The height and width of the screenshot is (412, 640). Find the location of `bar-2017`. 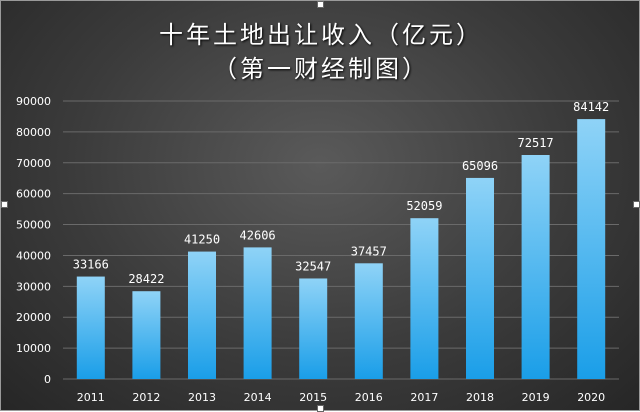

bar-2017 is located at coordinates (424, 298).